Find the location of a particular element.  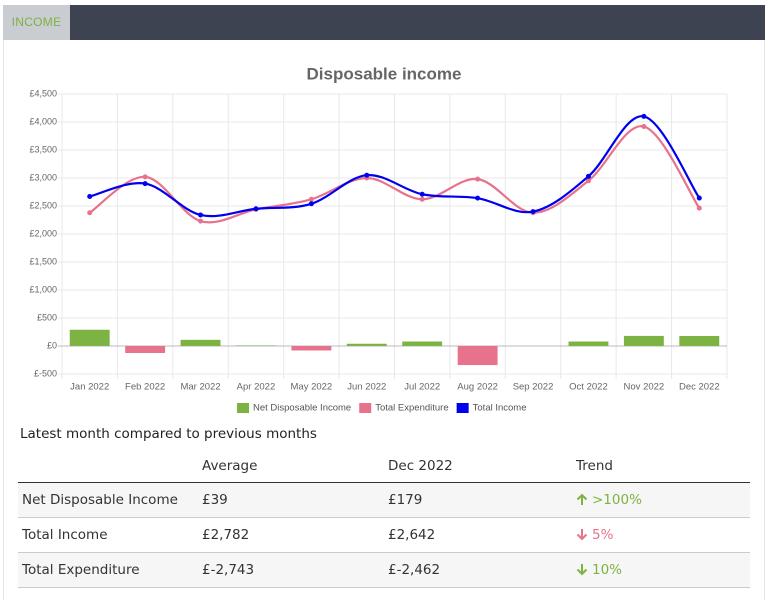

header-cell: Trend is located at coordinates (661, 466).